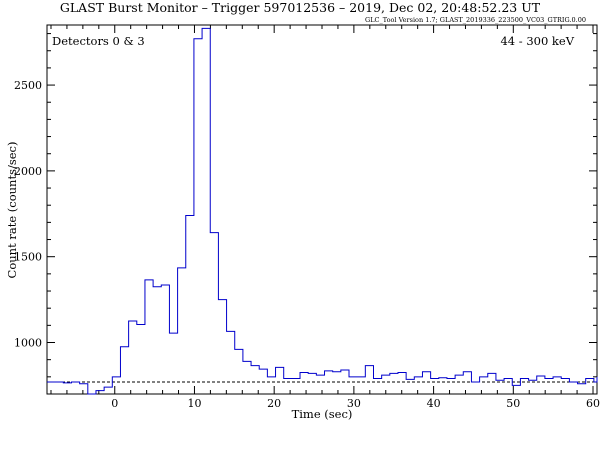 Image resolution: width=600 pixels, height=450 pixels. What do you see at coordinates (593, 403) in the screenshot?
I see `x-tick-label: 60` at bounding box center [593, 403].